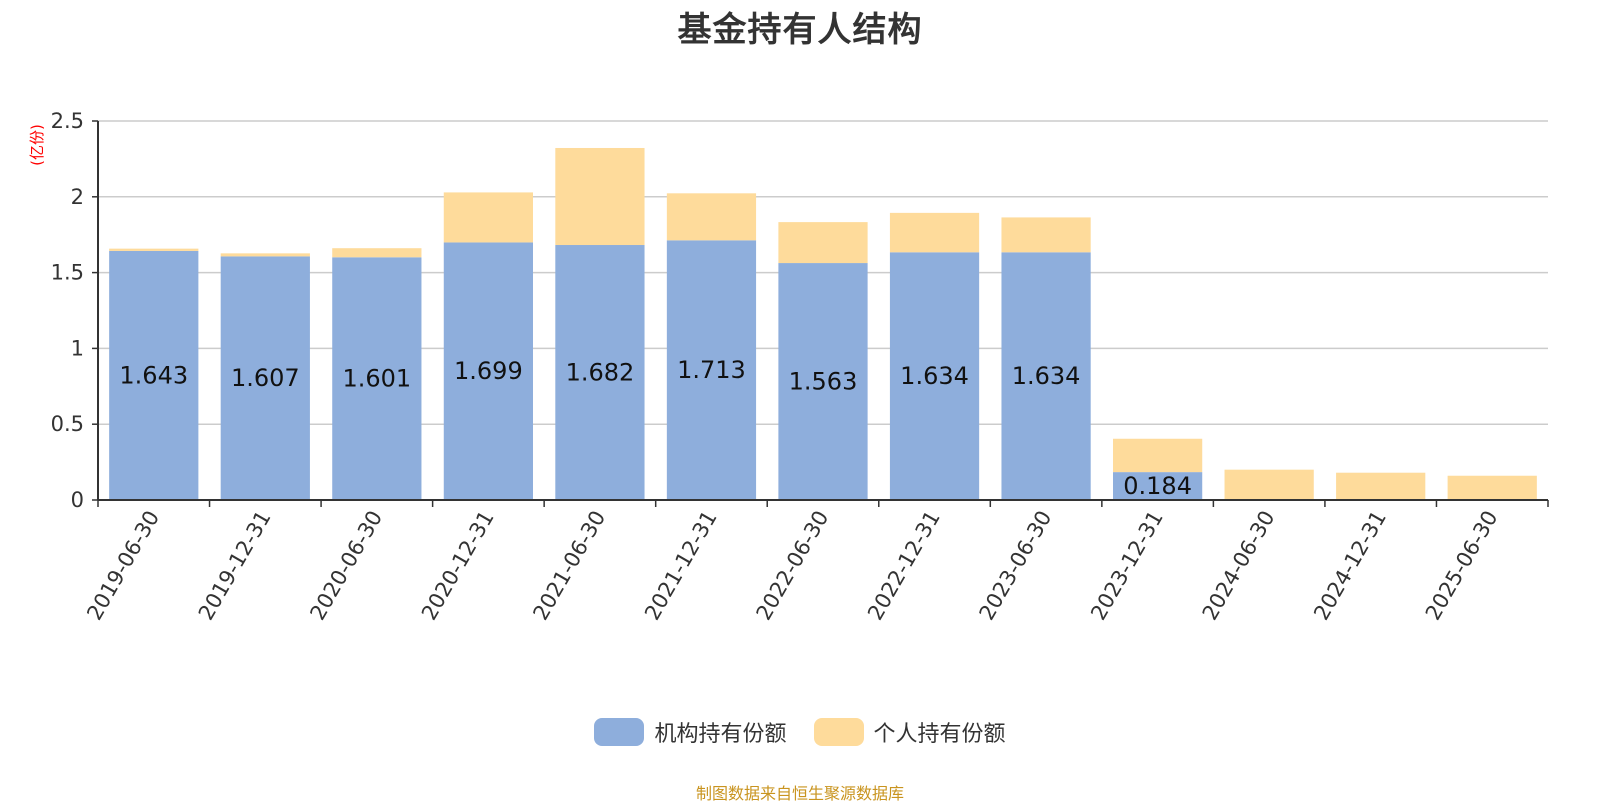  I want to click on data-label: 0.184, so click(1157, 486).